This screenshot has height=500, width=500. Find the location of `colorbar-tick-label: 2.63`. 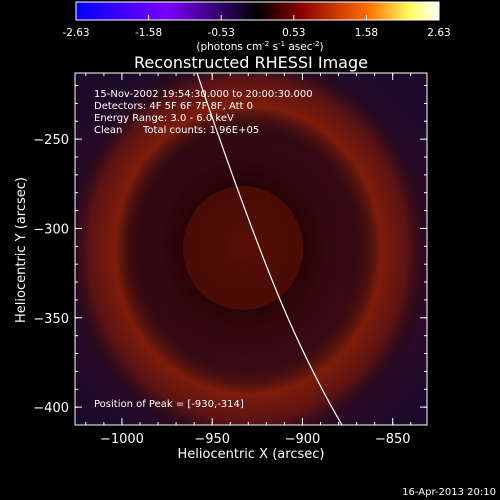

colorbar-tick-label: 2.63 is located at coordinates (438, 33).